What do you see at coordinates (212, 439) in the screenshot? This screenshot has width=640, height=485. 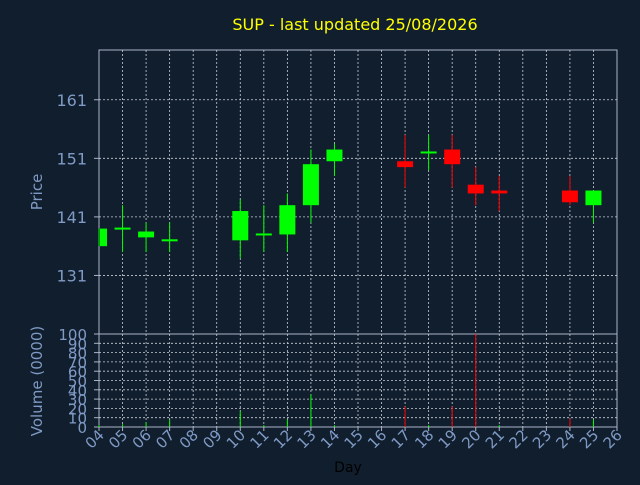 I see `day-tick-label: 09` at bounding box center [212, 439].